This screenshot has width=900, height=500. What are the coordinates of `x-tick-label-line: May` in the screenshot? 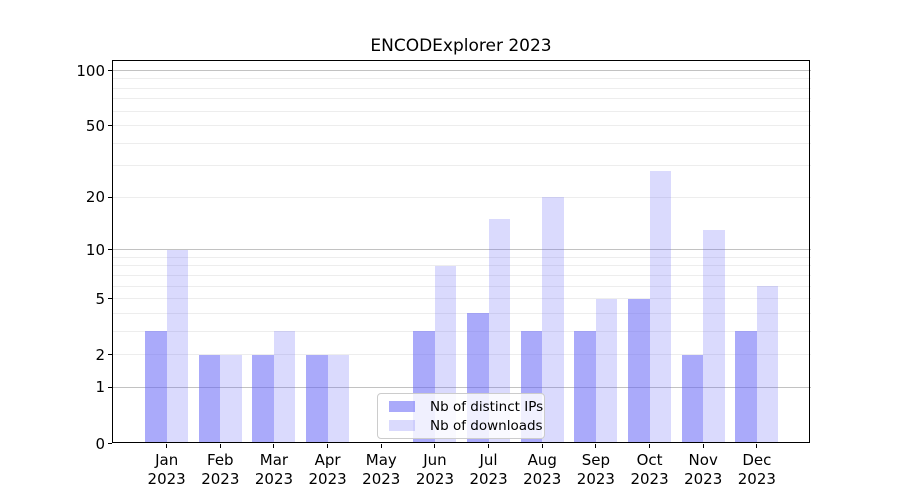 It's located at (381, 459).